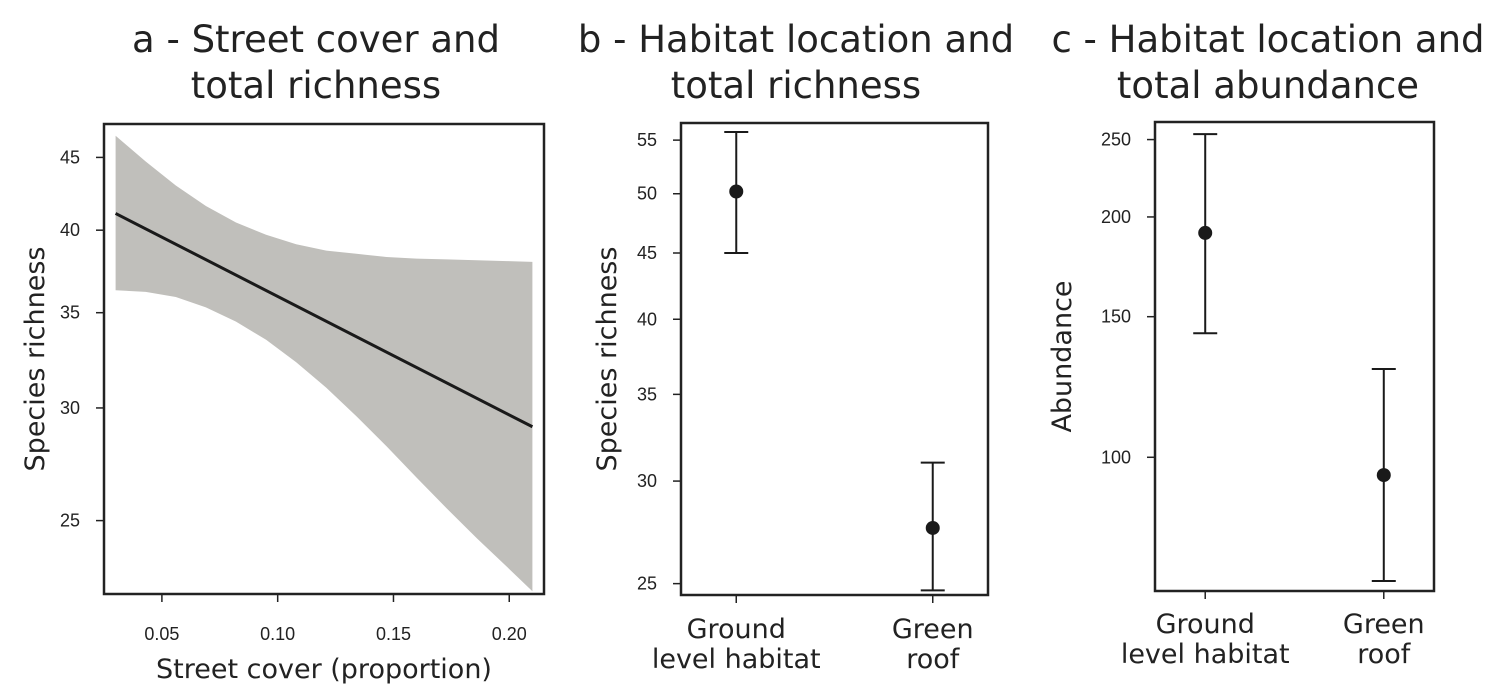 Image resolution: width=1500 pixels, height=700 pixels. Describe the element at coordinates (647, 194) in the screenshot. I see `y-tick-label: 50` at that location.